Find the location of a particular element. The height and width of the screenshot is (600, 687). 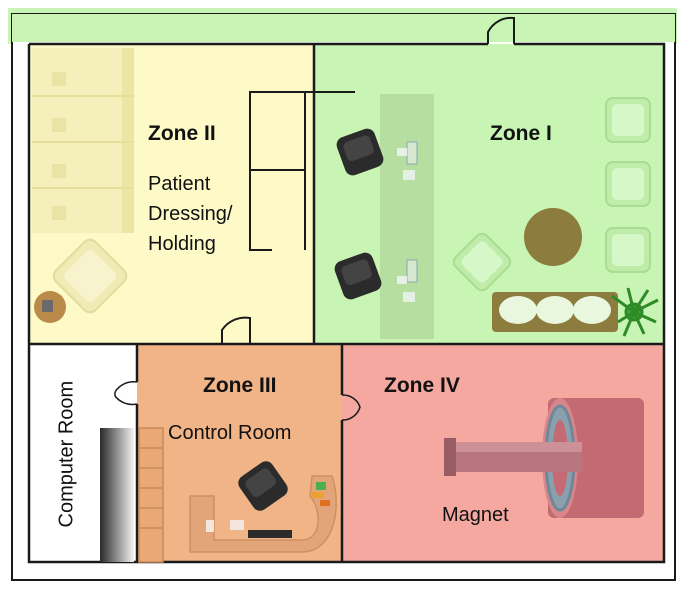

server-rack-icon is located at coordinates (117, 495).